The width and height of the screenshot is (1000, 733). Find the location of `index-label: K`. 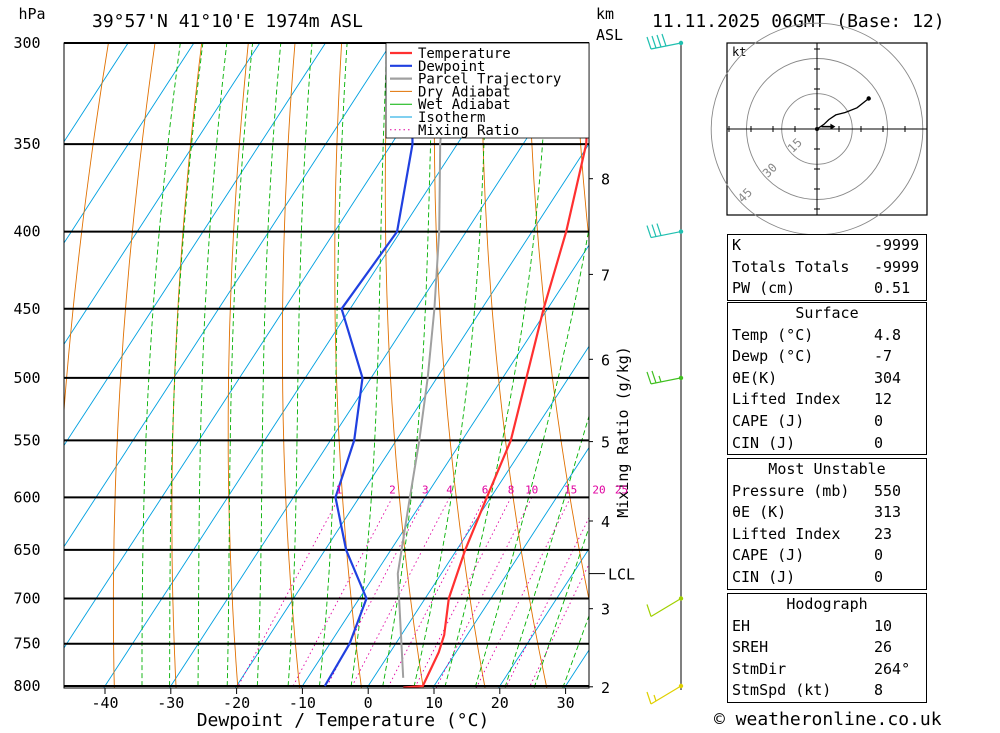

index-label: K is located at coordinates (737, 245).